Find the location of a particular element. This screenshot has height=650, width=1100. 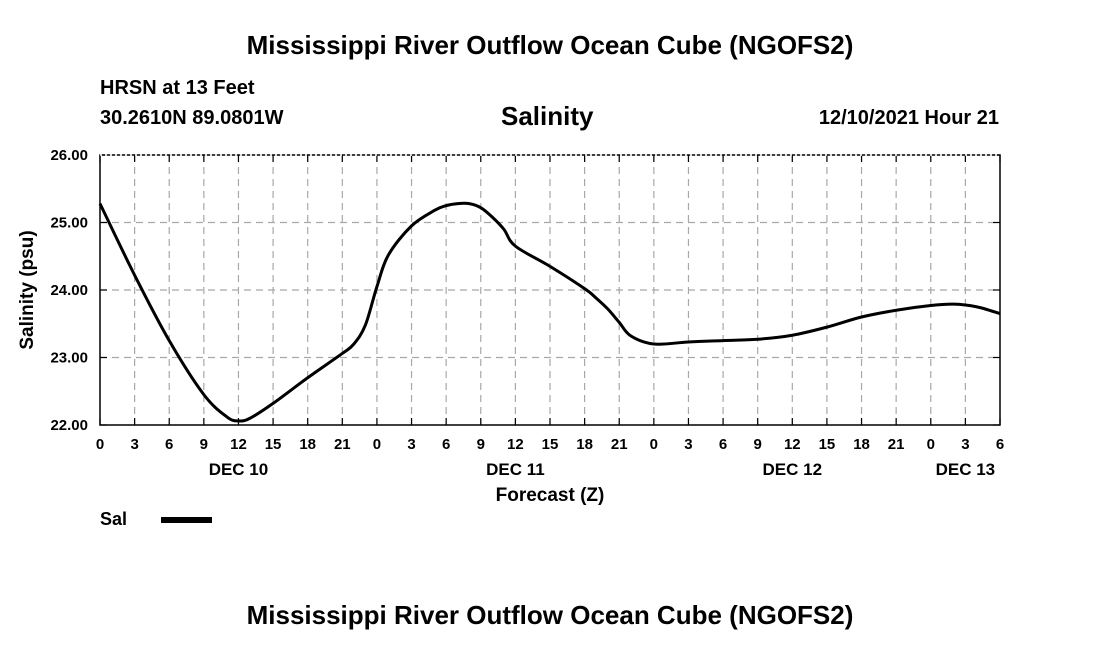

y-tick-label: 26.00 is located at coordinates (69, 155).